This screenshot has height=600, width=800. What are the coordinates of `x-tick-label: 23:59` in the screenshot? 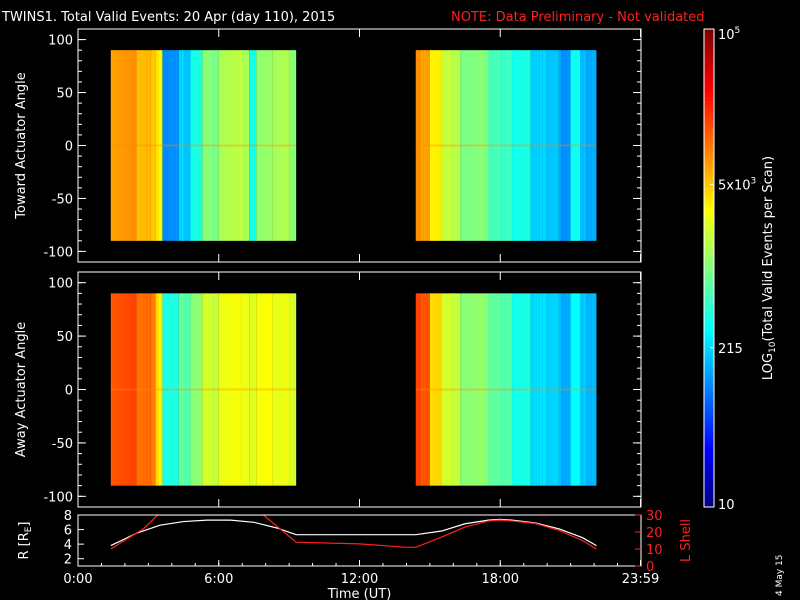 It's located at (640, 579).